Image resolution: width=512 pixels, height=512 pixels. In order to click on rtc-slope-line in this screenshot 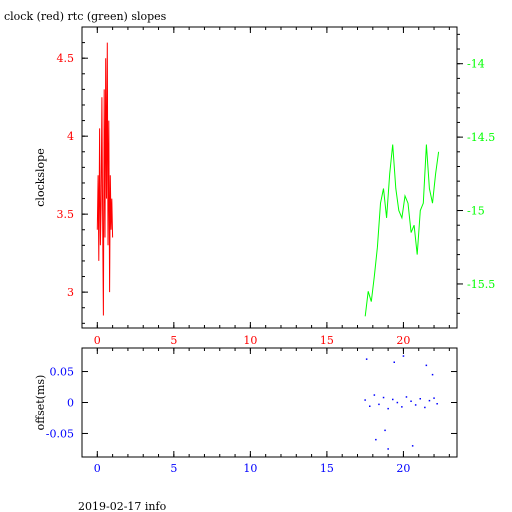, I will do `click(402, 230)`.